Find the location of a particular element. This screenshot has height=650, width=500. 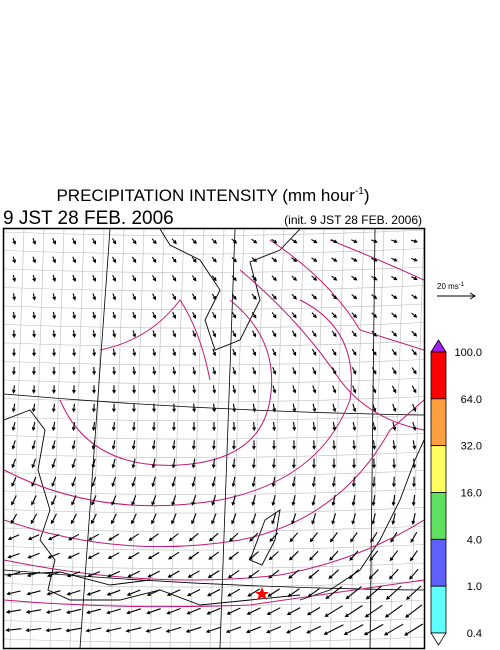

colorbar-label: 0.4 is located at coordinates (474, 634).